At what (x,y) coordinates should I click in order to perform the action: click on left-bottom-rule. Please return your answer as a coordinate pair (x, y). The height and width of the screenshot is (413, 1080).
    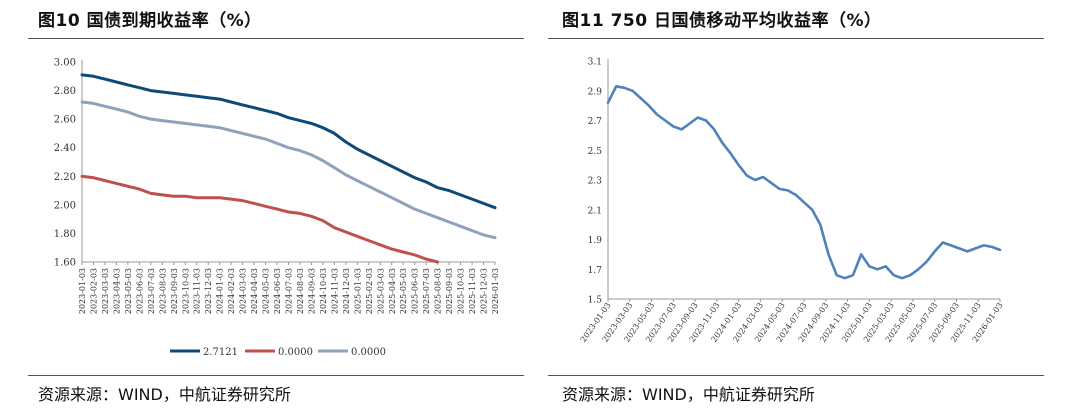
    Looking at the image, I should click on (276, 375).